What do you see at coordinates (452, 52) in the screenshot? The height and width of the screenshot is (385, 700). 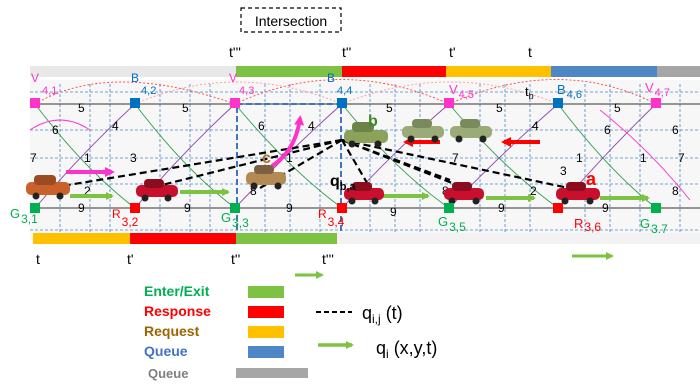 I see `top-time-label: t'` at bounding box center [452, 52].